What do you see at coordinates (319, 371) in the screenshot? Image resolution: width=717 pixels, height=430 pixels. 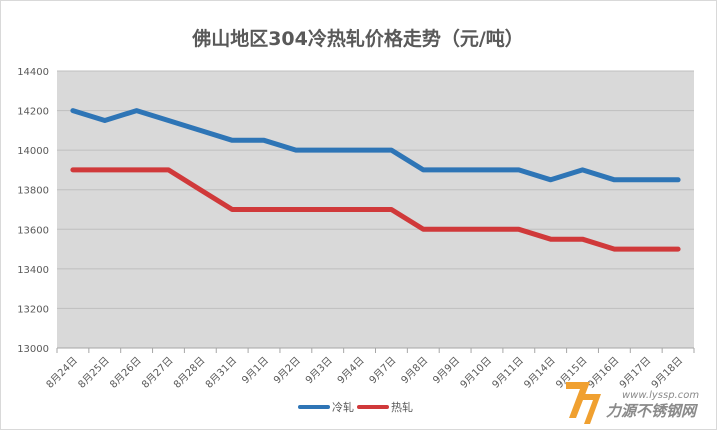 I see `x-tick-label: 9月3日` at bounding box center [319, 371].